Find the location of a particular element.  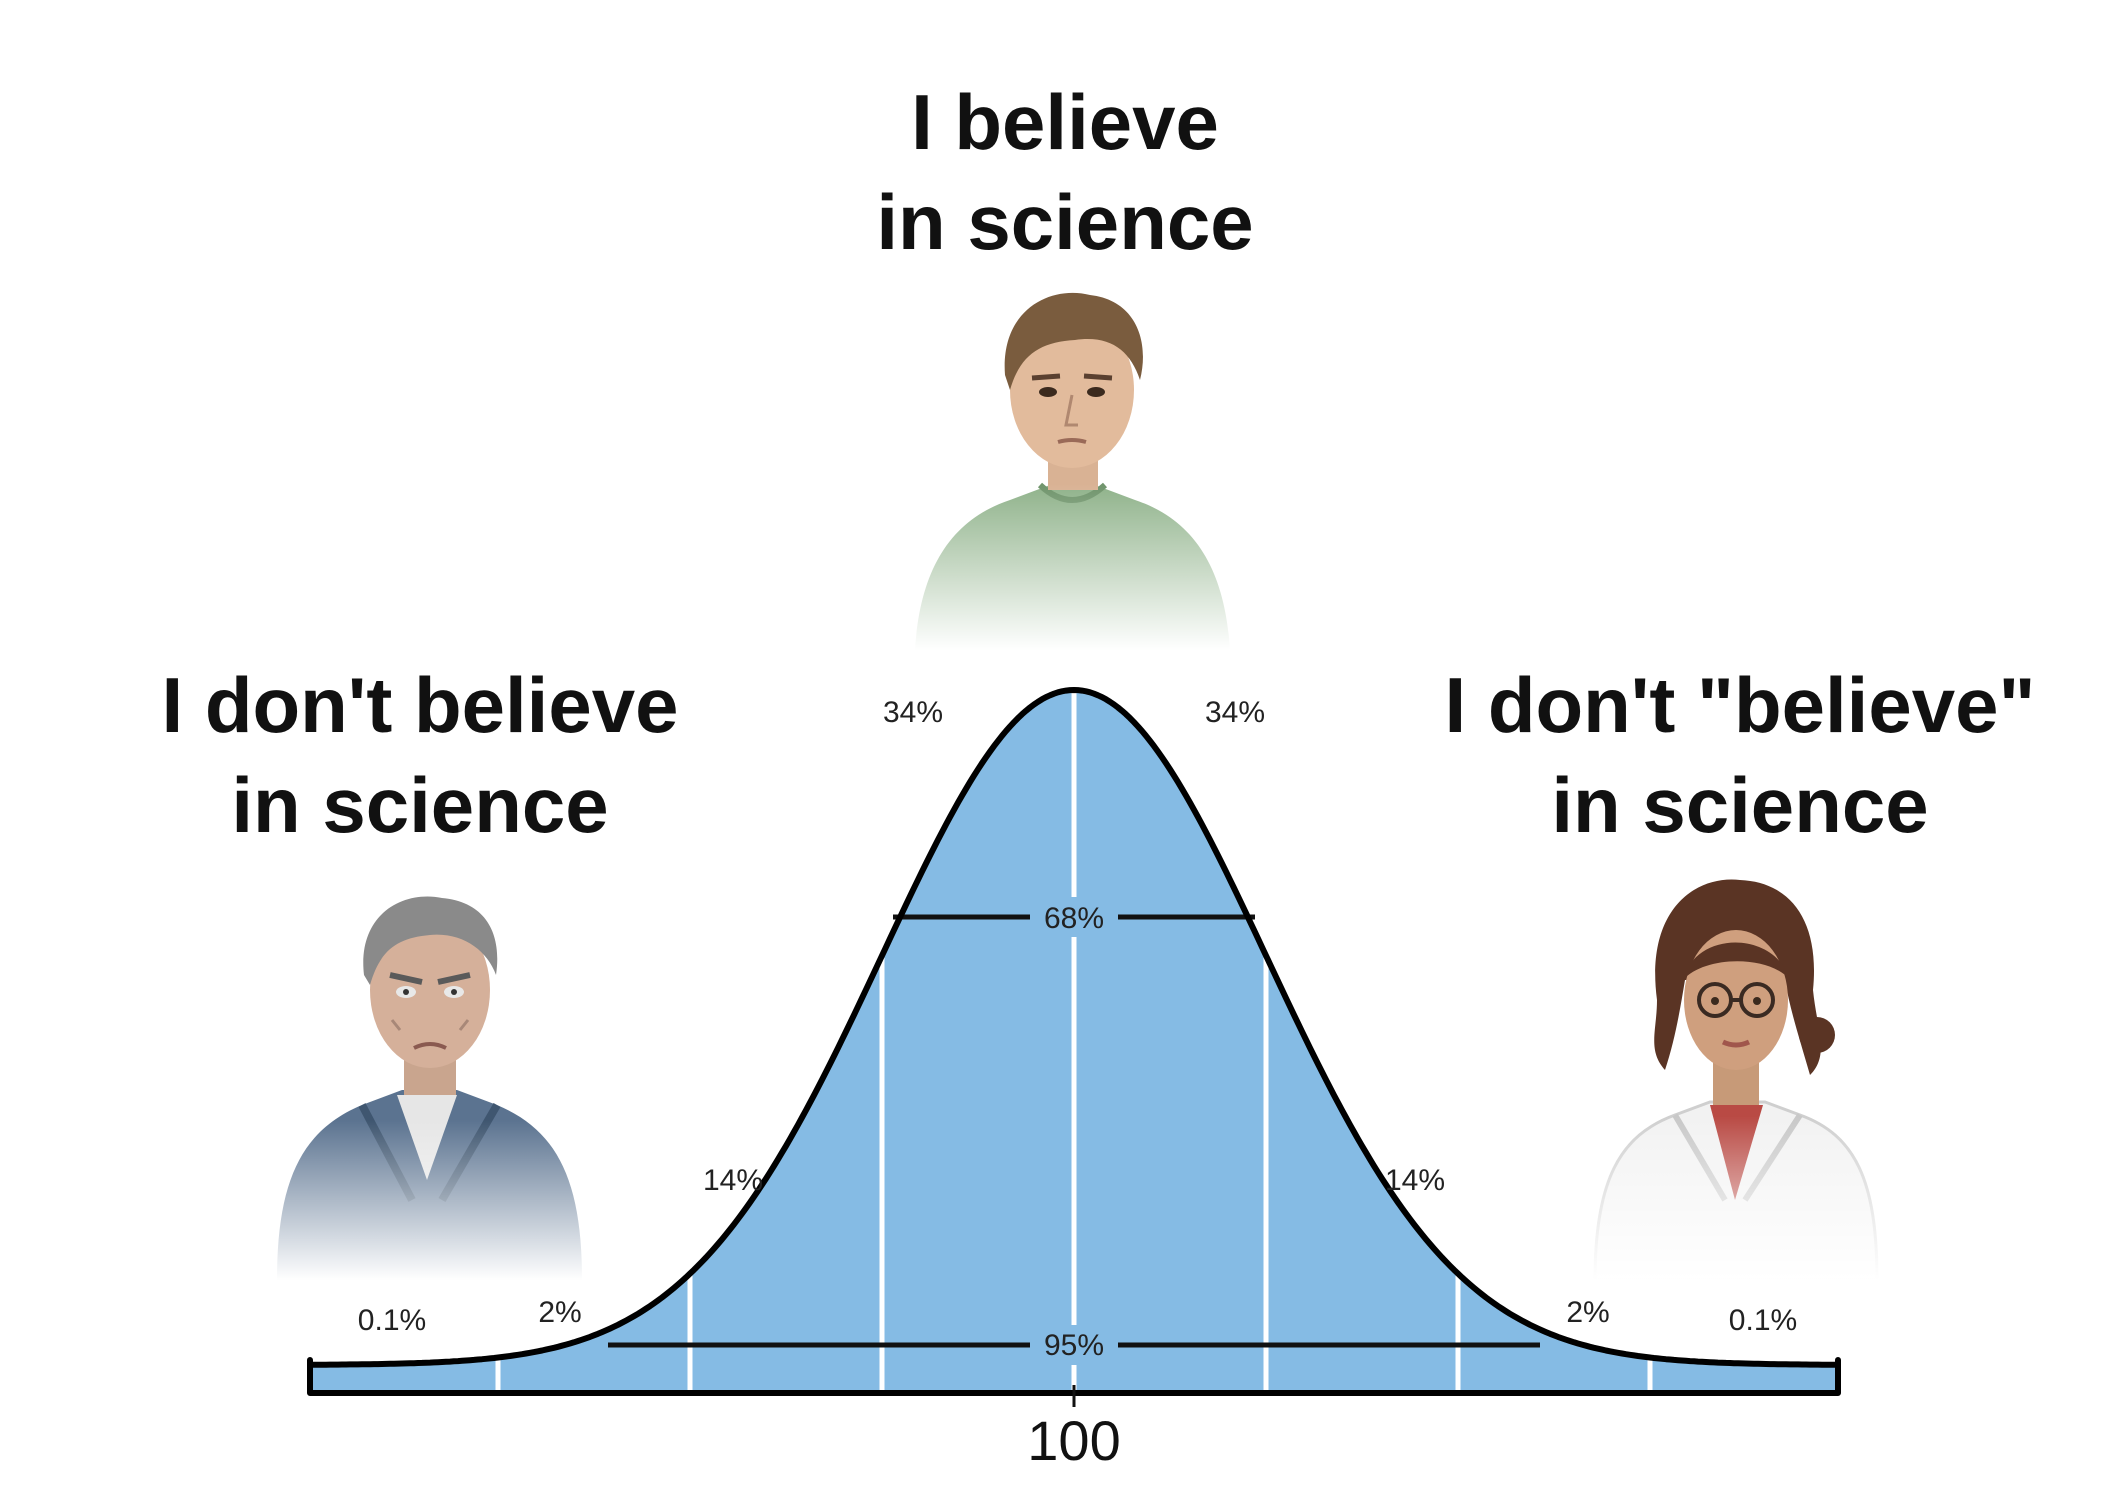

label-tail-right: 0.1% is located at coordinates (1763, 1320).